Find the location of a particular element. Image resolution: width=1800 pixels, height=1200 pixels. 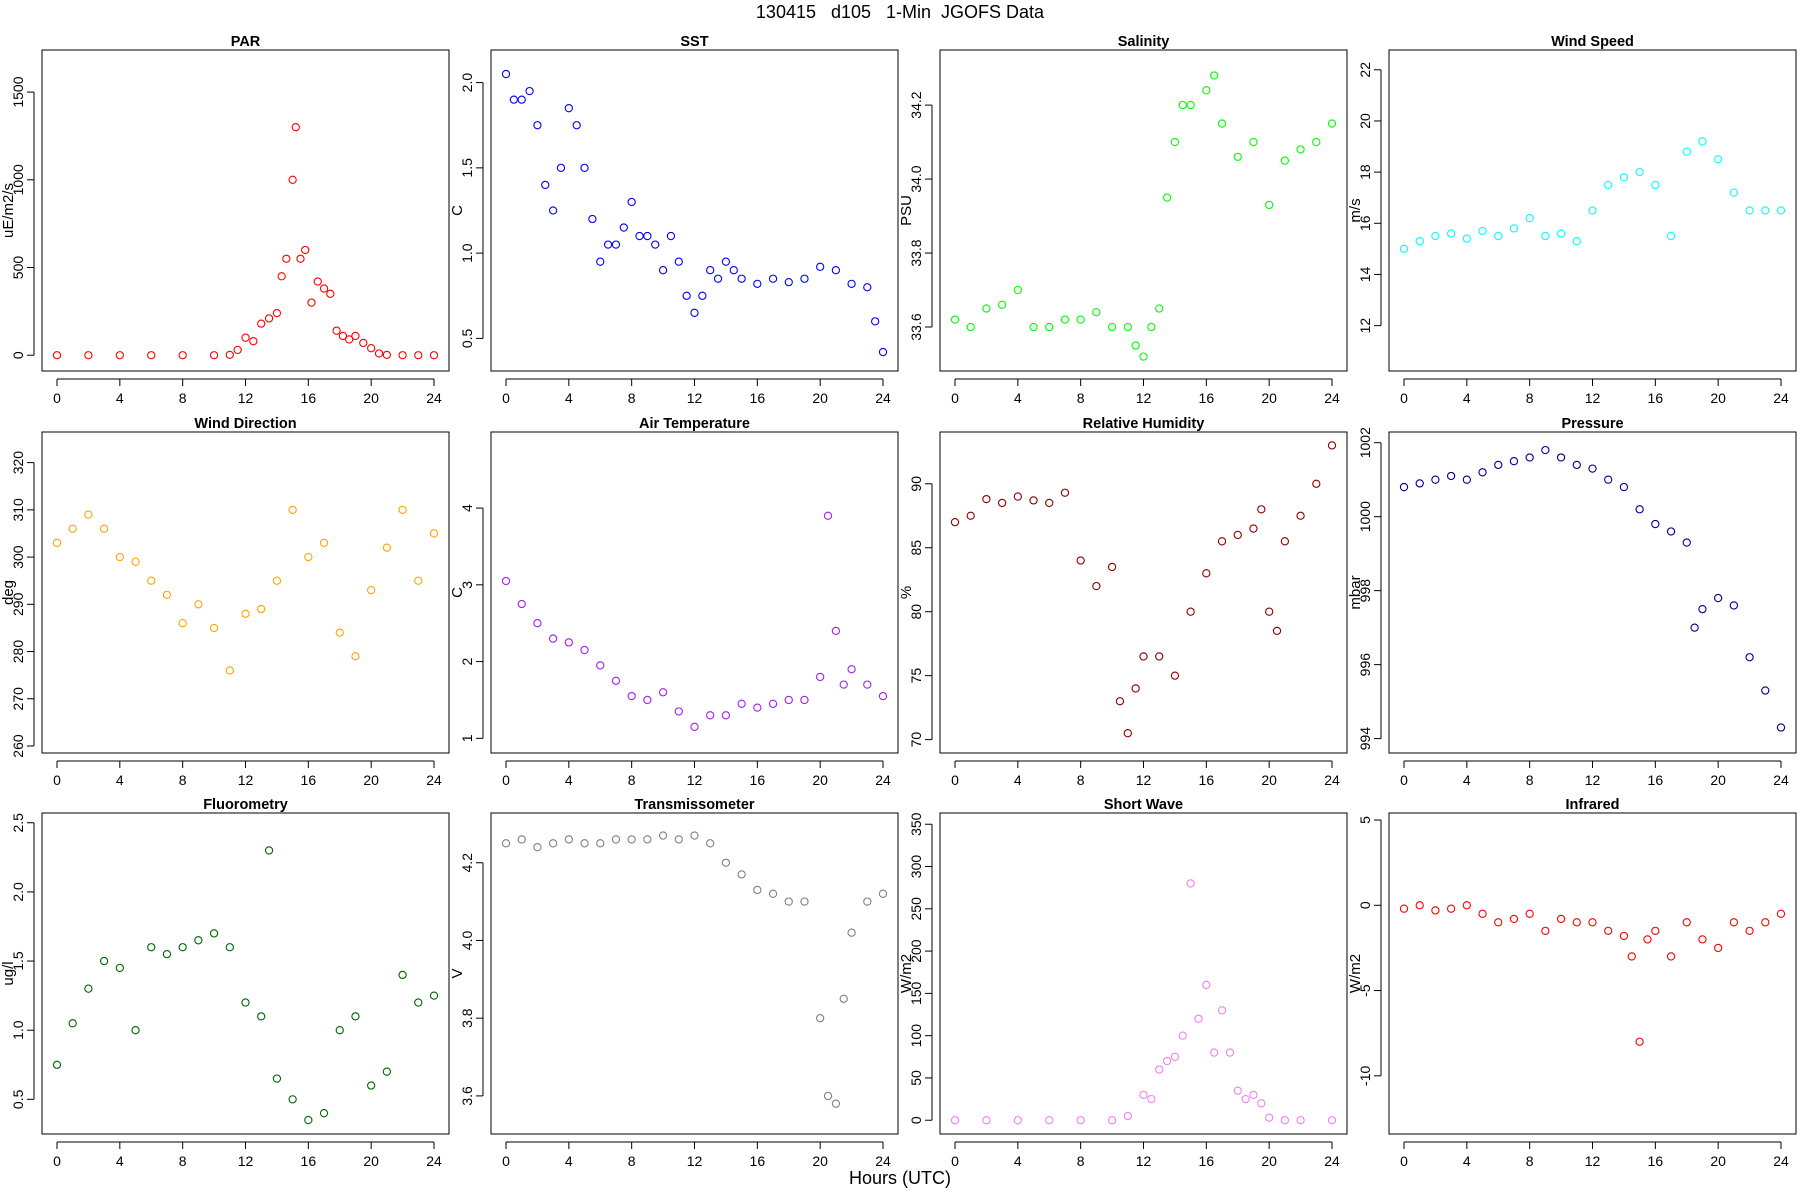

y-tick-label: 2.5 is located at coordinates (18, 823).